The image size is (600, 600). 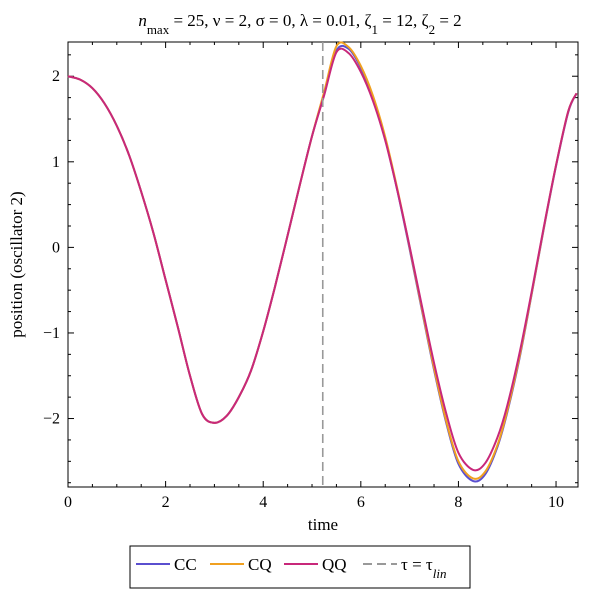 I want to click on legend-box, so click(x=300, y=567).